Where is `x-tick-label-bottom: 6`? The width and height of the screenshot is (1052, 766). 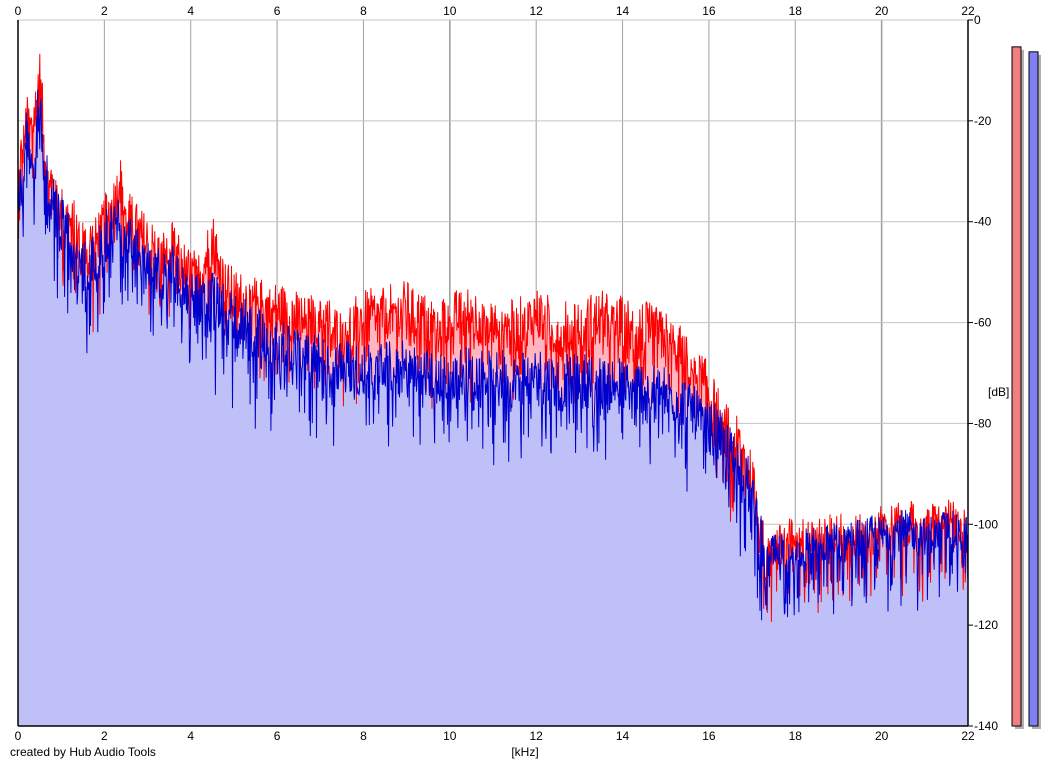
x-tick-label-bottom: 6 is located at coordinates (277, 736).